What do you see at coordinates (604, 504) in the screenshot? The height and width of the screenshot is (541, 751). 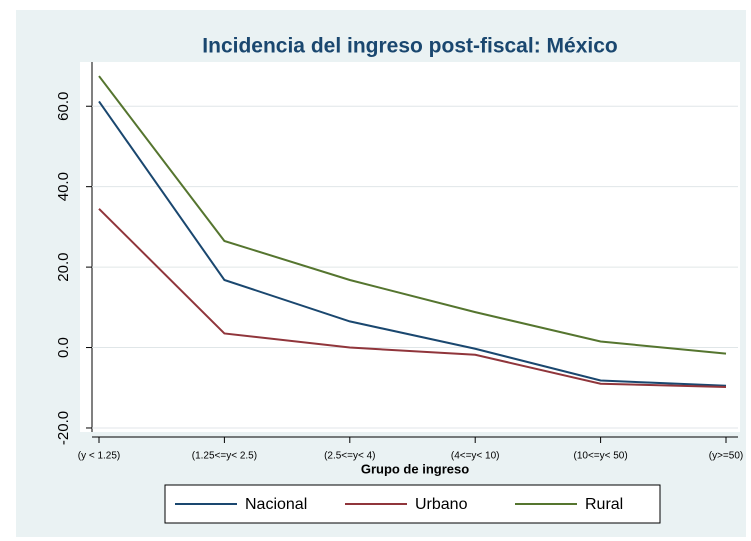 I see `legend-label: Rural` at bounding box center [604, 504].